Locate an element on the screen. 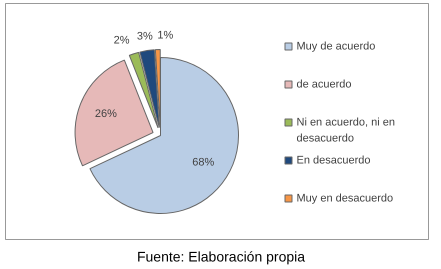  legend-label: Muy de acuerdo is located at coordinates (336, 46).